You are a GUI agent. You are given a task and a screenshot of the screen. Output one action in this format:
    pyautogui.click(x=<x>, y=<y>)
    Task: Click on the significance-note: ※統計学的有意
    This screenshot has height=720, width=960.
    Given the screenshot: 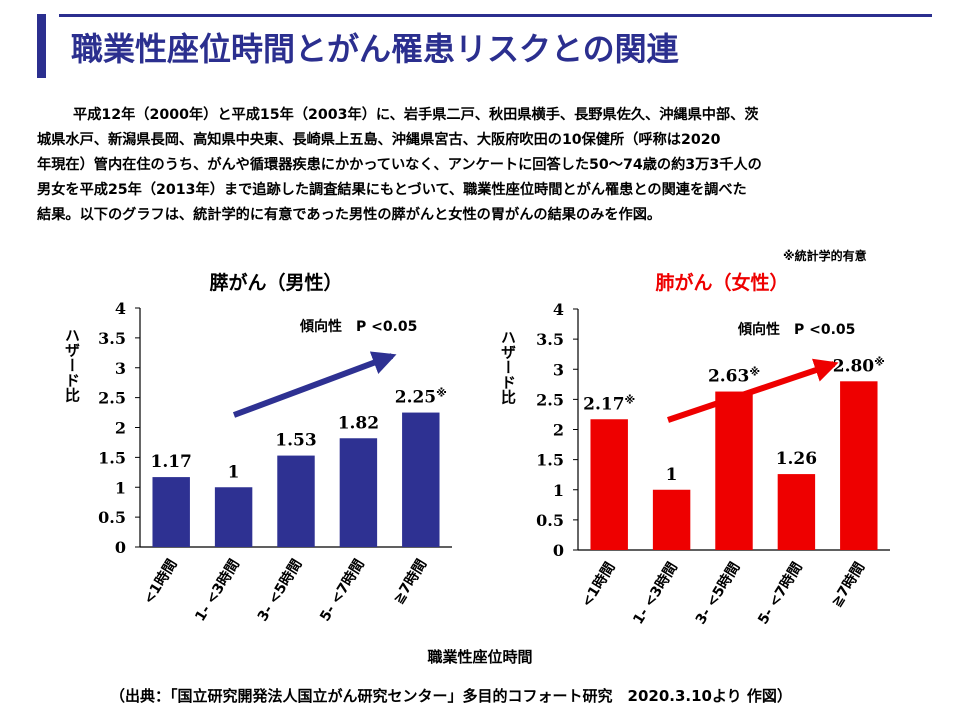 What is the action you would take?
    pyautogui.click(x=825, y=255)
    